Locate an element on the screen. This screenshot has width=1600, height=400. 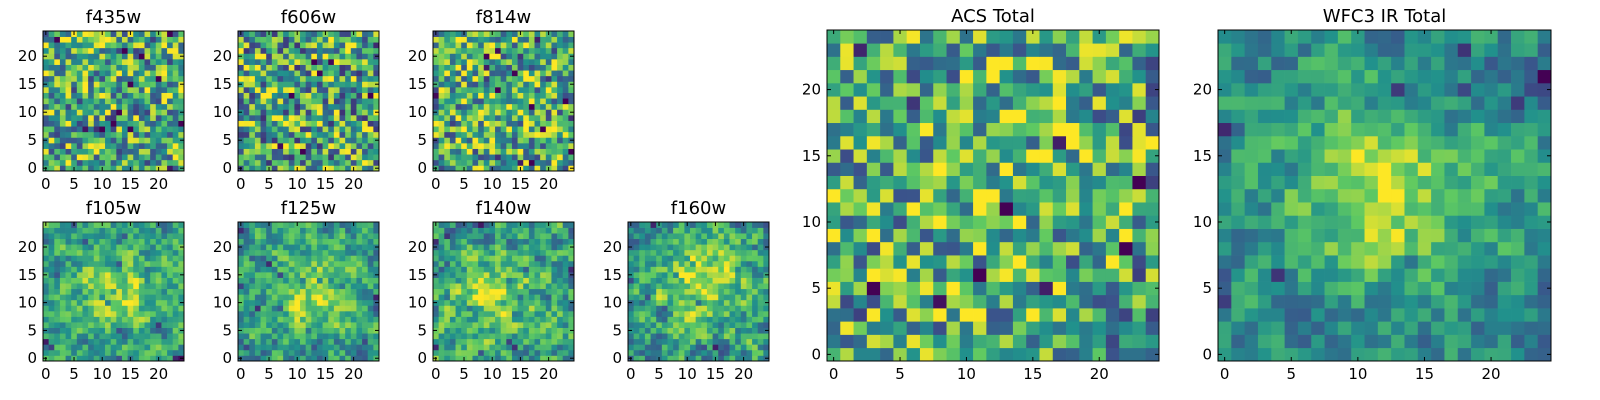
axes-frame is located at coordinates (308, 291).